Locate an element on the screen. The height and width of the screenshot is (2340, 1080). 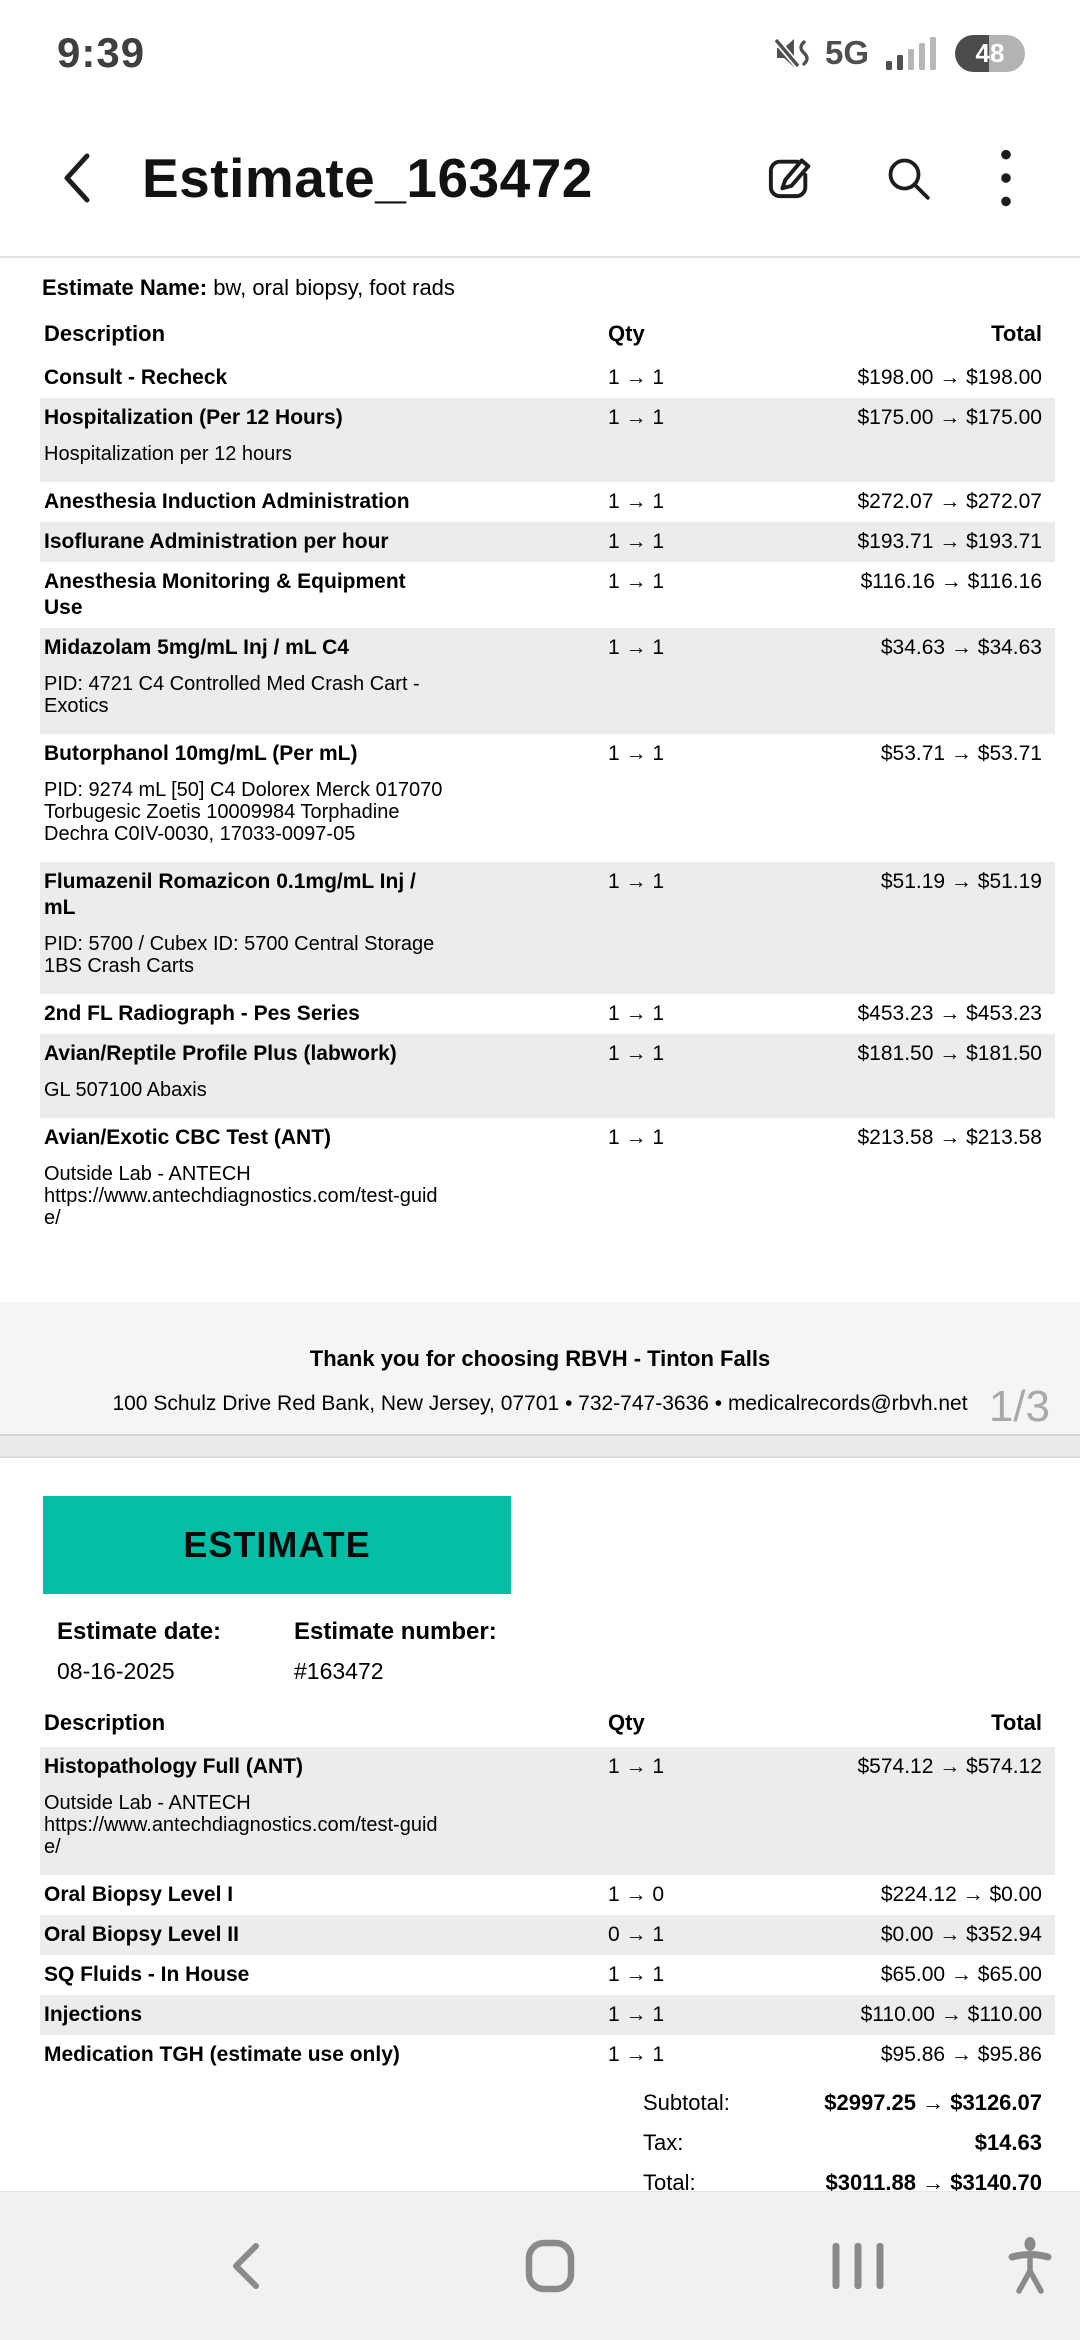
row-total: $193.71 → $193.71 is located at coordinates (950, 541).